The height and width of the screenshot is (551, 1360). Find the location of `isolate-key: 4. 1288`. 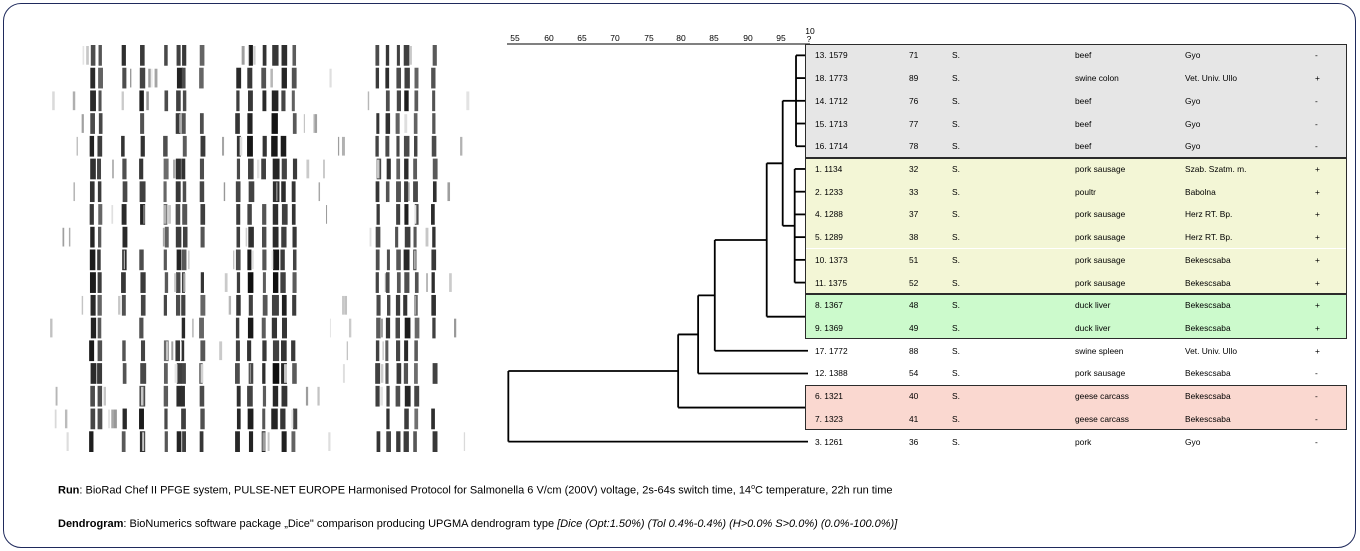

isolate-key: 4. 1288 is located at coordinates (829, 214).